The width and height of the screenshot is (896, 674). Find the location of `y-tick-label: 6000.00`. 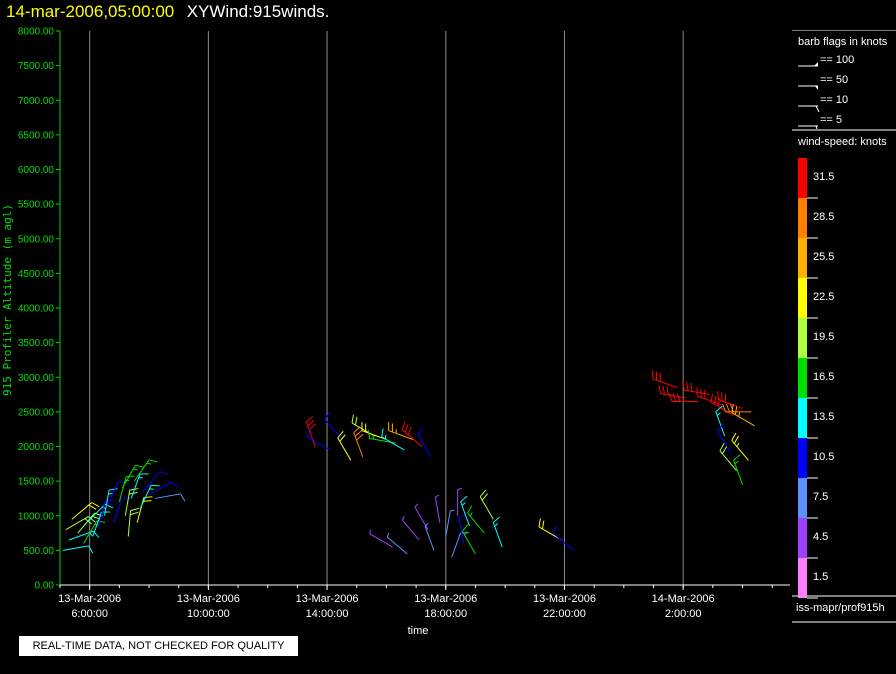

y-tick-label: 6000.00 is located at coordinates (36, 170).